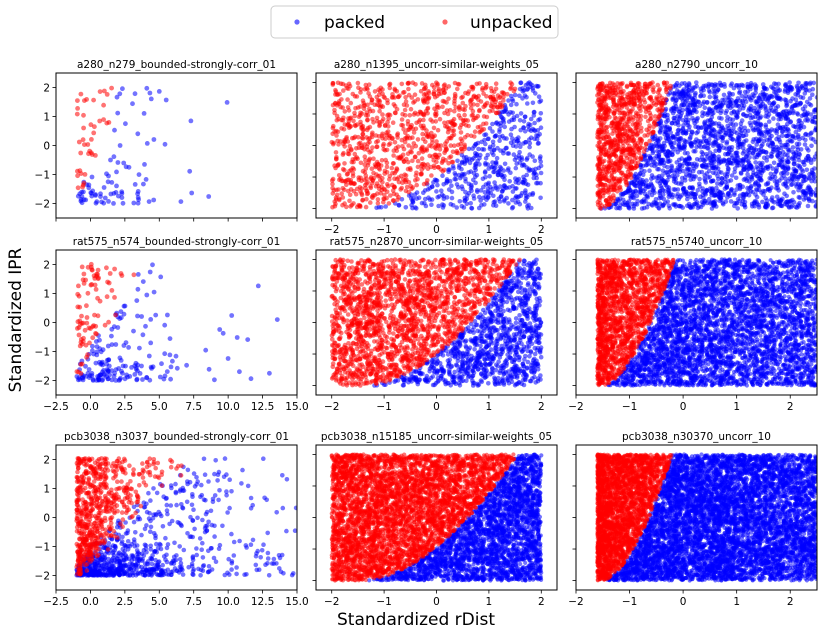 The height and width of the screenshot is (637, 831). Describe the element at coordinates (42, 176) in the screenshot. I see `y-tick-label: −1` at that location.